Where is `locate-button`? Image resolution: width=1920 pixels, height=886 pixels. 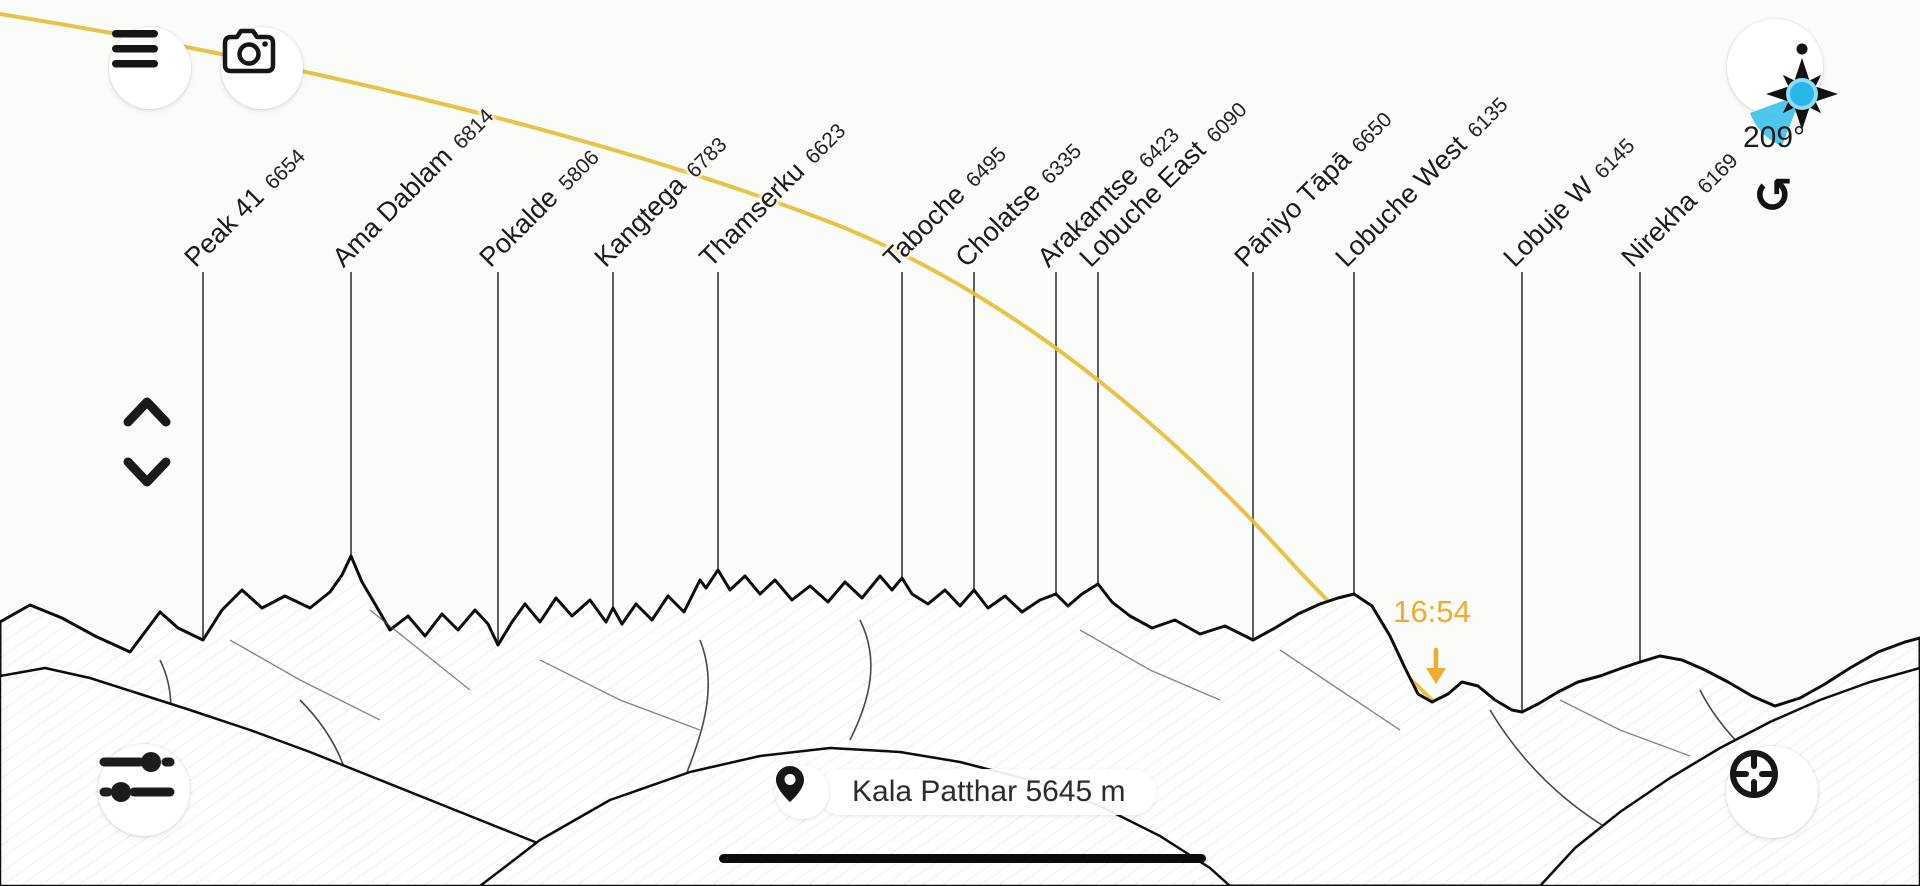
locate-button is located at coordinates (1772, 792).